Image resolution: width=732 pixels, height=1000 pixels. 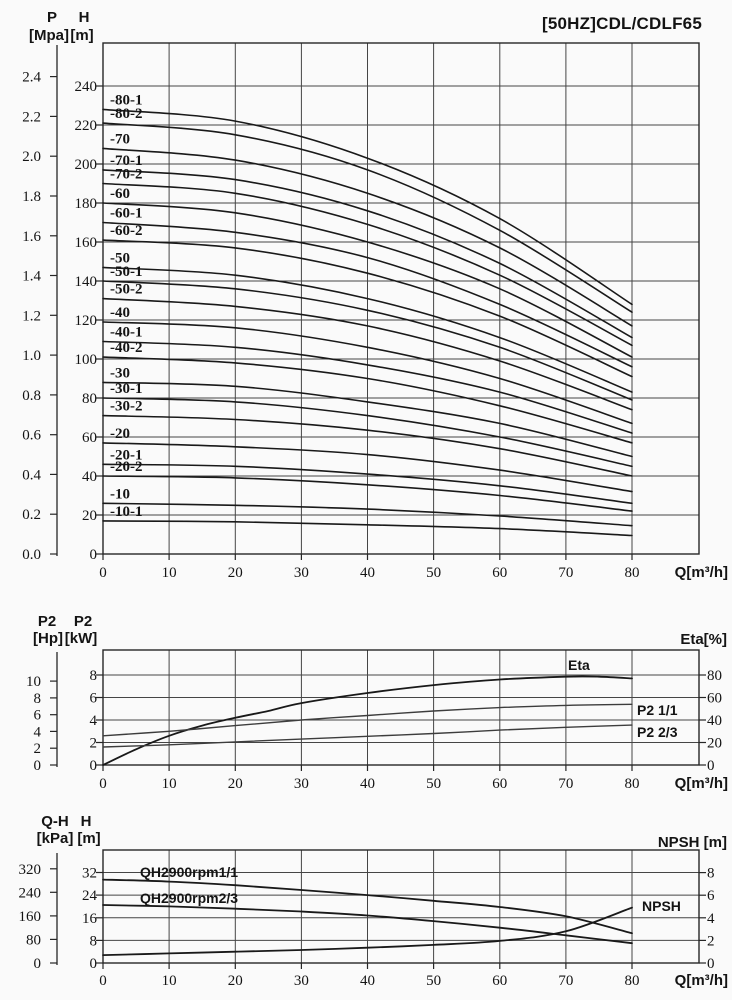 I want to click on right-axis-tick-label: 80, so click(x=714, y=676).